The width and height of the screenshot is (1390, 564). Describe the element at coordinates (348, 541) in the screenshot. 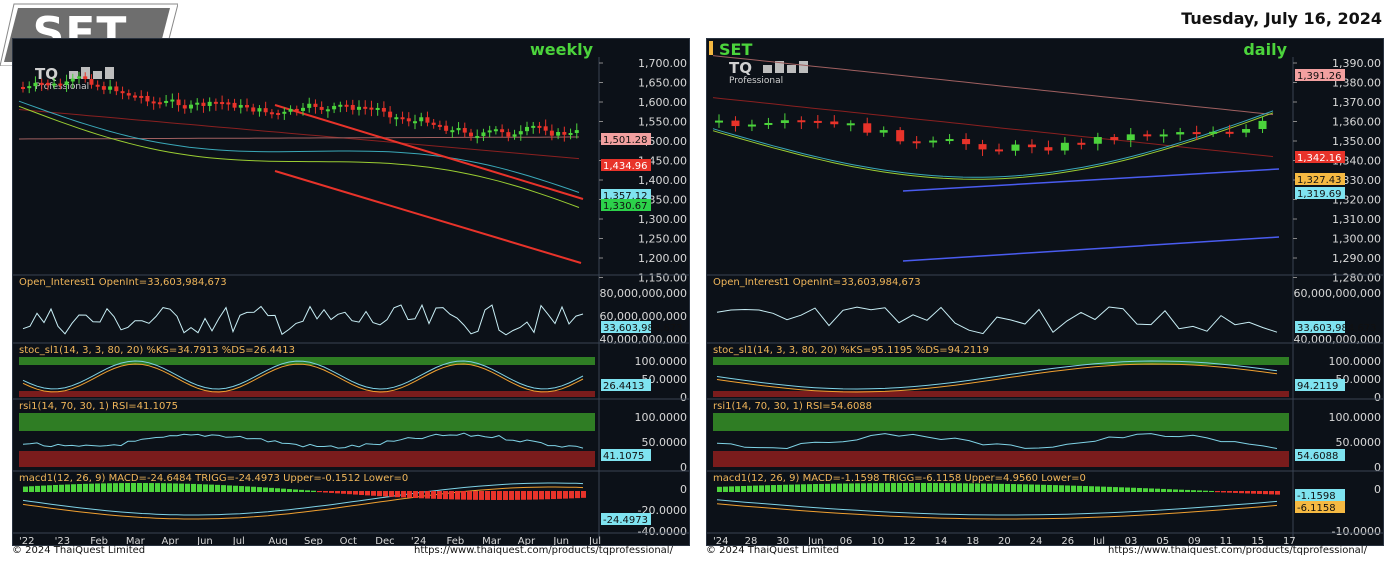

I see `x-axis-label: Oct` at that location.